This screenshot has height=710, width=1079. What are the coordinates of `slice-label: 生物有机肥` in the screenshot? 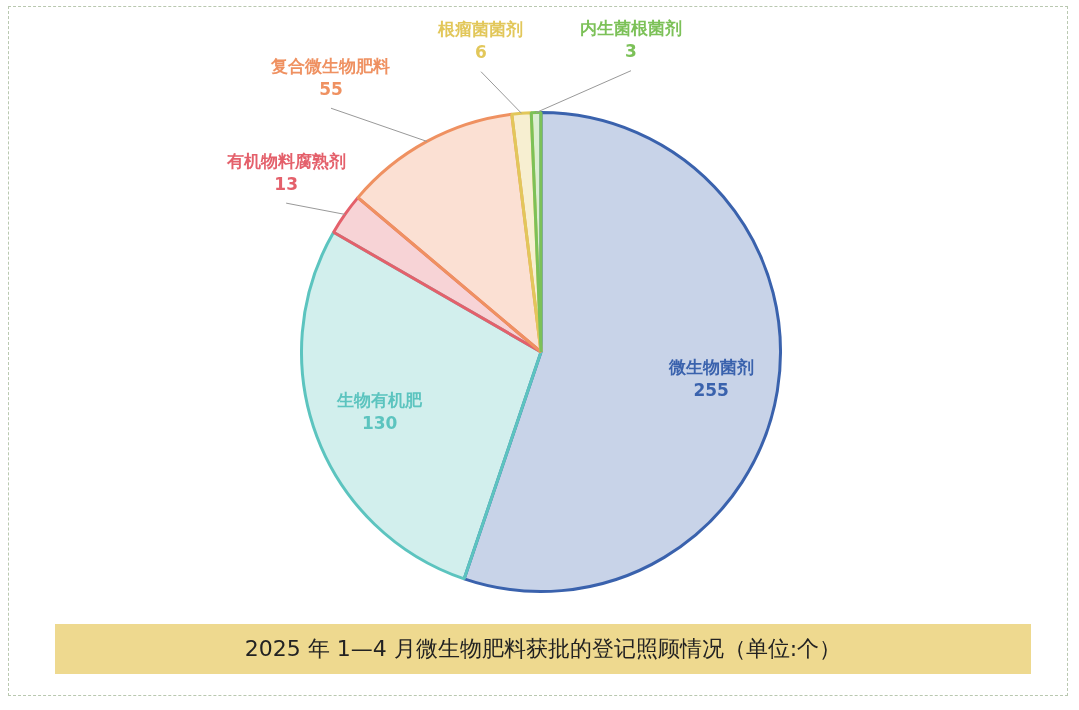 It's located at (380, 400).